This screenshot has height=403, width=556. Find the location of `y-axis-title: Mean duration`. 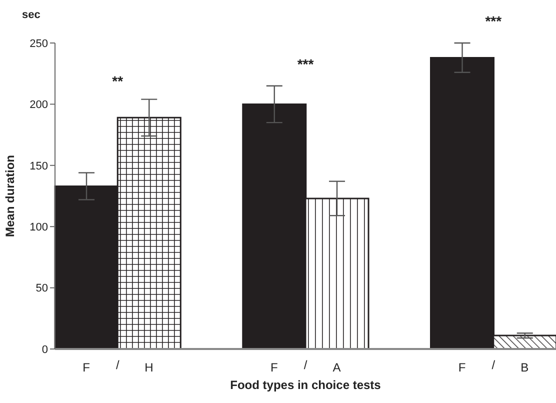

y-axis-title: Mean duration is located at coordinates (10, 196).